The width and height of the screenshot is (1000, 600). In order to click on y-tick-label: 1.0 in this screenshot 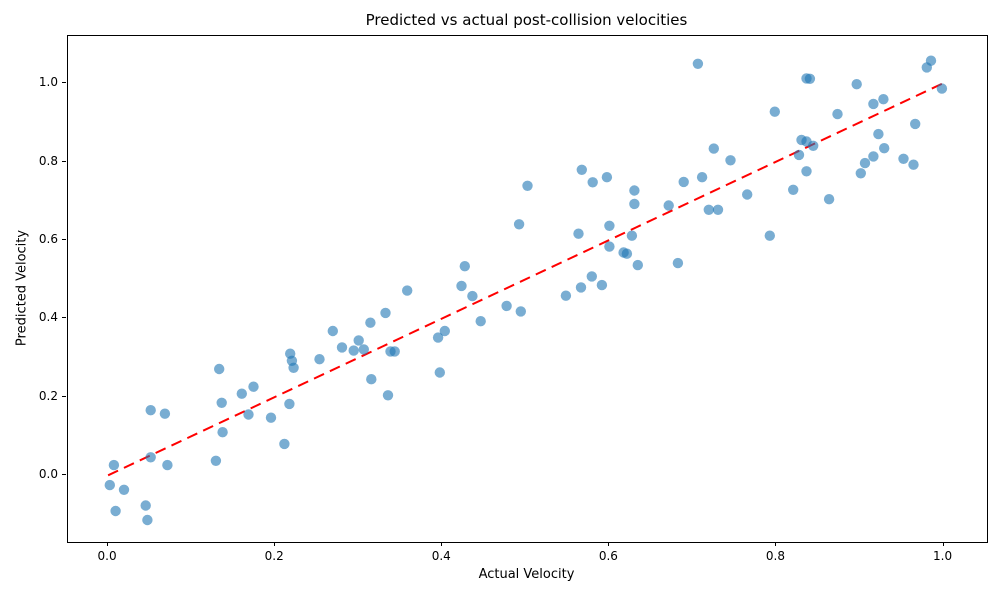, I will do `click(48, 82)`.